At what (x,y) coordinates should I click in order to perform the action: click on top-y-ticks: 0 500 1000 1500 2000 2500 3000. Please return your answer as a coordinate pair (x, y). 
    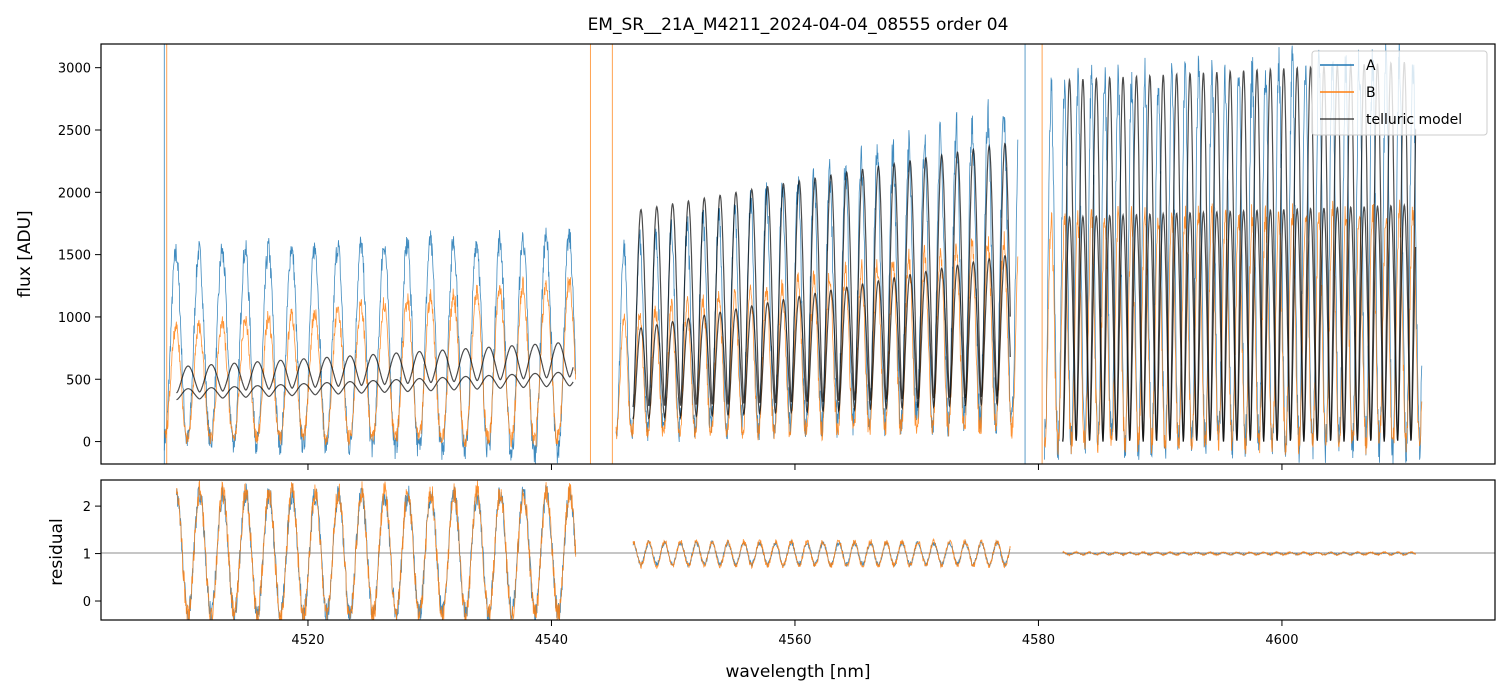
    Looking at the image, I should click on (79, 256).